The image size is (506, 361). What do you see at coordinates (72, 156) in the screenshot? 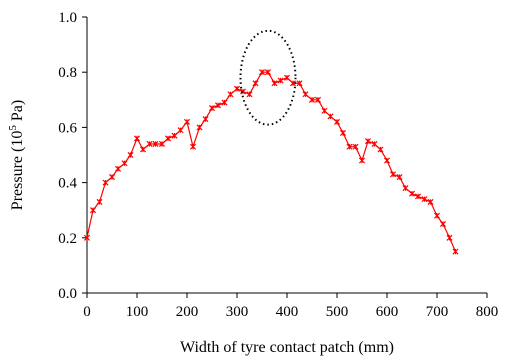
I see `y-ticks: 0.0 0.2 0.4 0.6 0.8 1.0` at bounding box center [72, 156].